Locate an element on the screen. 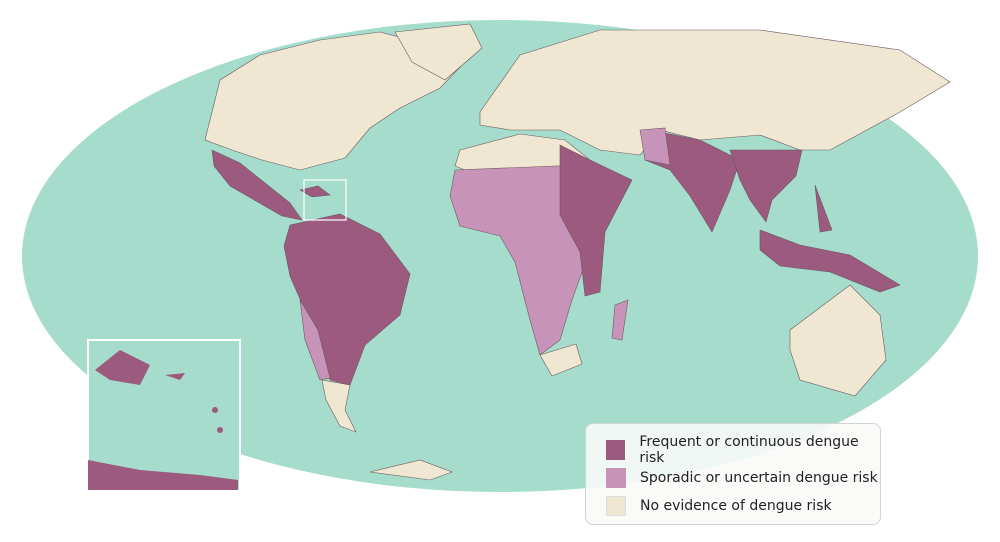  region-south-america is located at coordinates (347, 299).